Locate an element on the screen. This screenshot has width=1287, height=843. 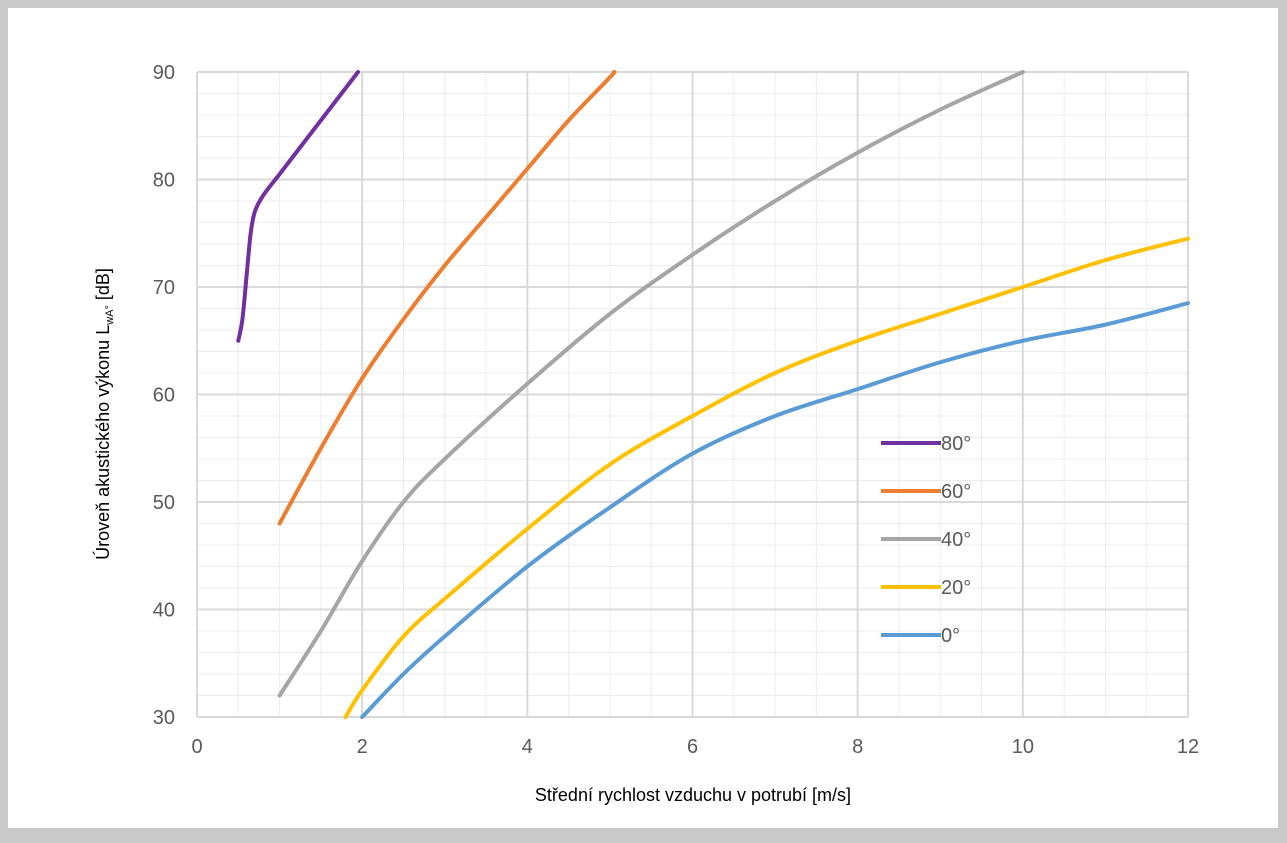
legend-label: 20° is located at coordinates (956, 588).